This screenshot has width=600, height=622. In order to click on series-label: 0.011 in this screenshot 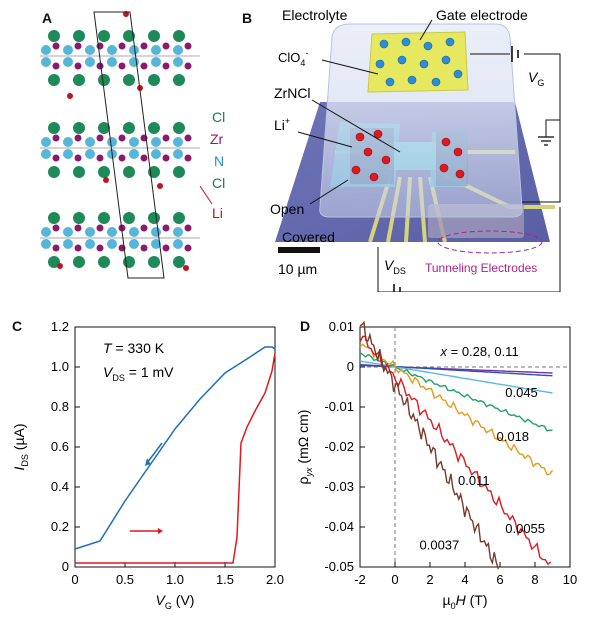, I will do `click(474, 480)`.